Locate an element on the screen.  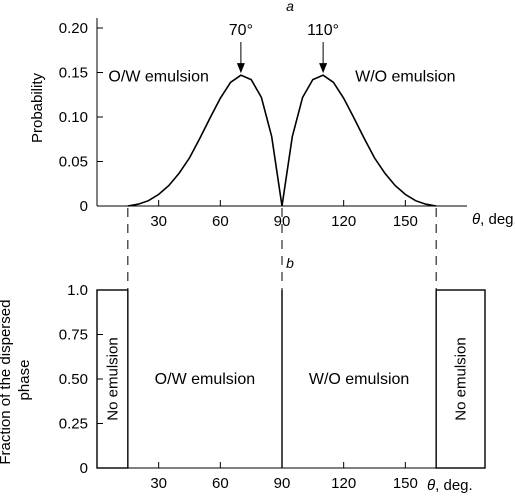
panel-b-x-axis-unit: , deg. is located at coordinates (454, 485).